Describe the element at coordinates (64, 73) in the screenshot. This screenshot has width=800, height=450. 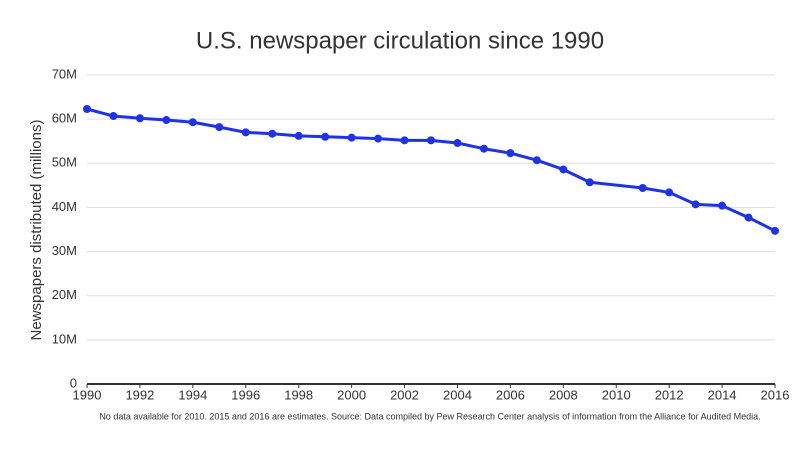
I see `y-tick-label: 70M` at that location.